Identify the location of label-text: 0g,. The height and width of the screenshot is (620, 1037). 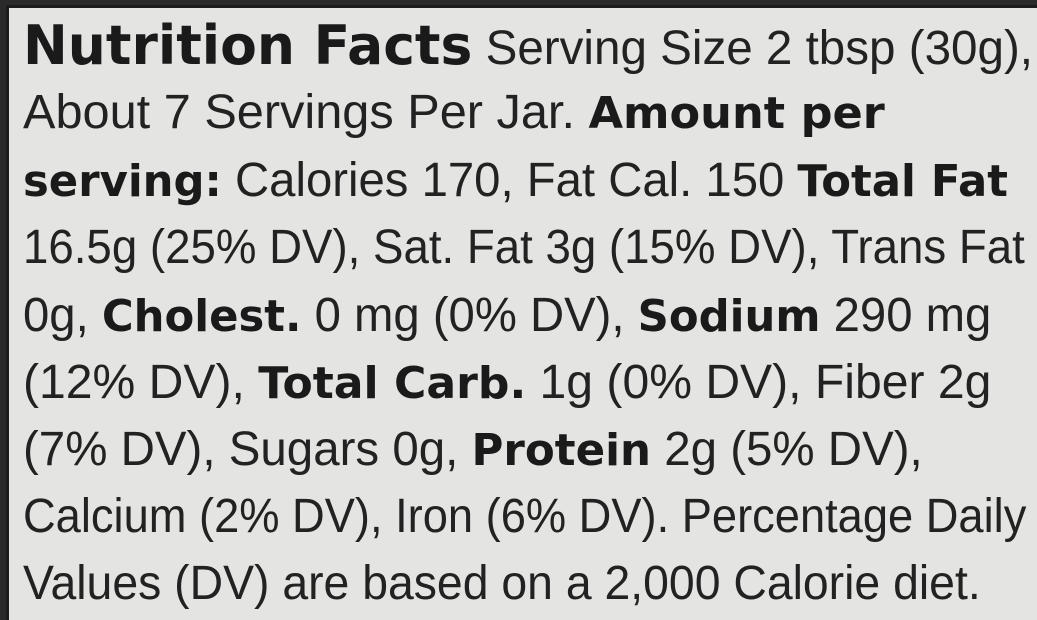
(62, 315).